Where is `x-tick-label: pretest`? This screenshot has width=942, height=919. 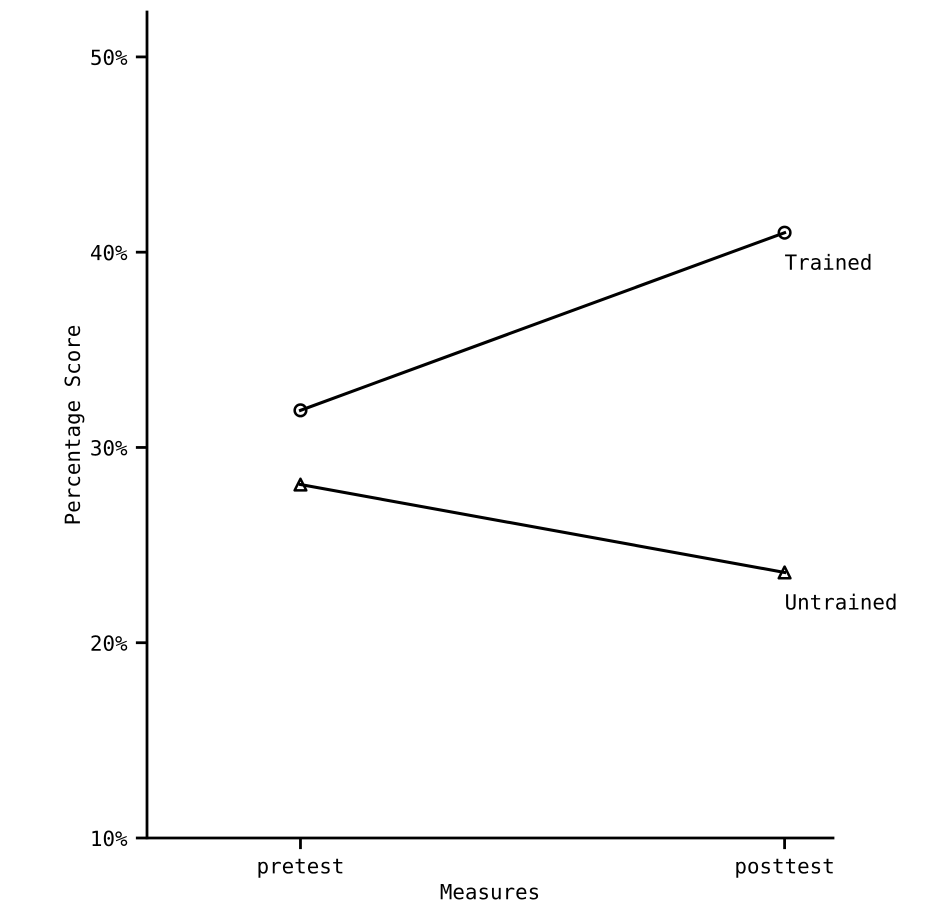 x-tick-label: pretest is located at coordinates (300, 868).